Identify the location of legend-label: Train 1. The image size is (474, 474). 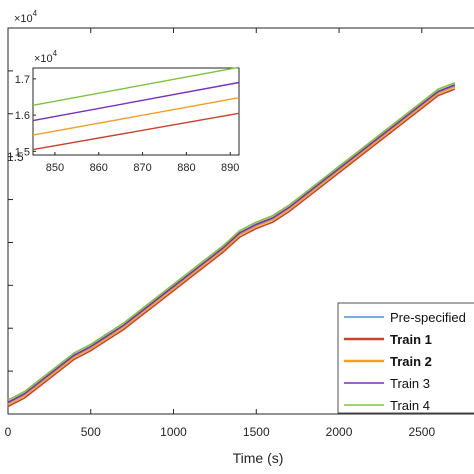
(411, 339).